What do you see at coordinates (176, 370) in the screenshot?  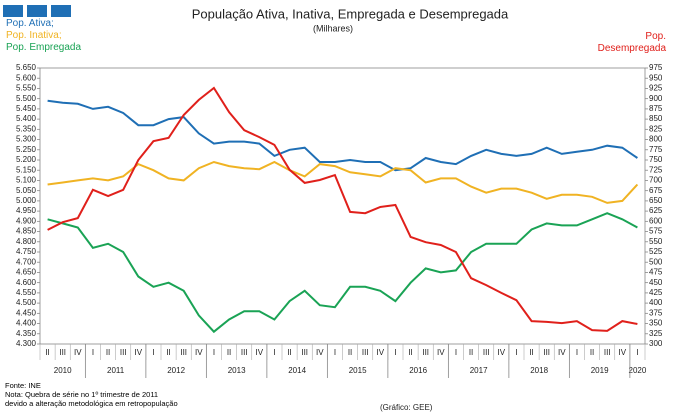 I see `year-label: 2012` at bounding box center [176, 370].